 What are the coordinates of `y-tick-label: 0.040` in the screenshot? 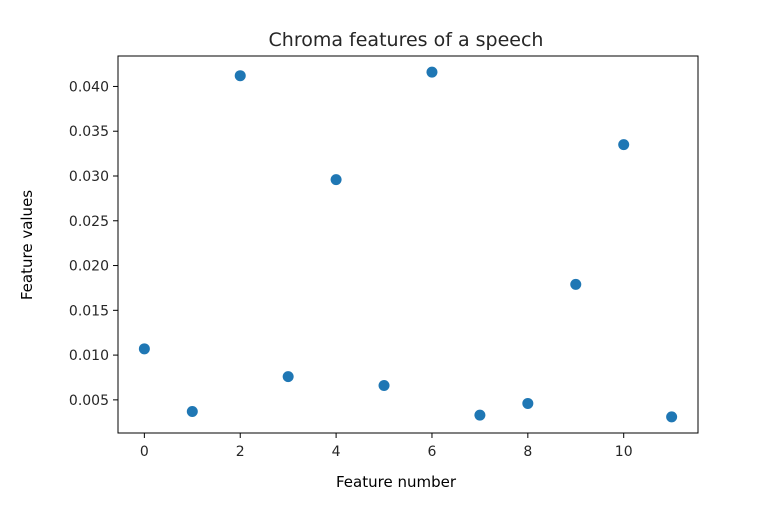 It's located at (89, 87).